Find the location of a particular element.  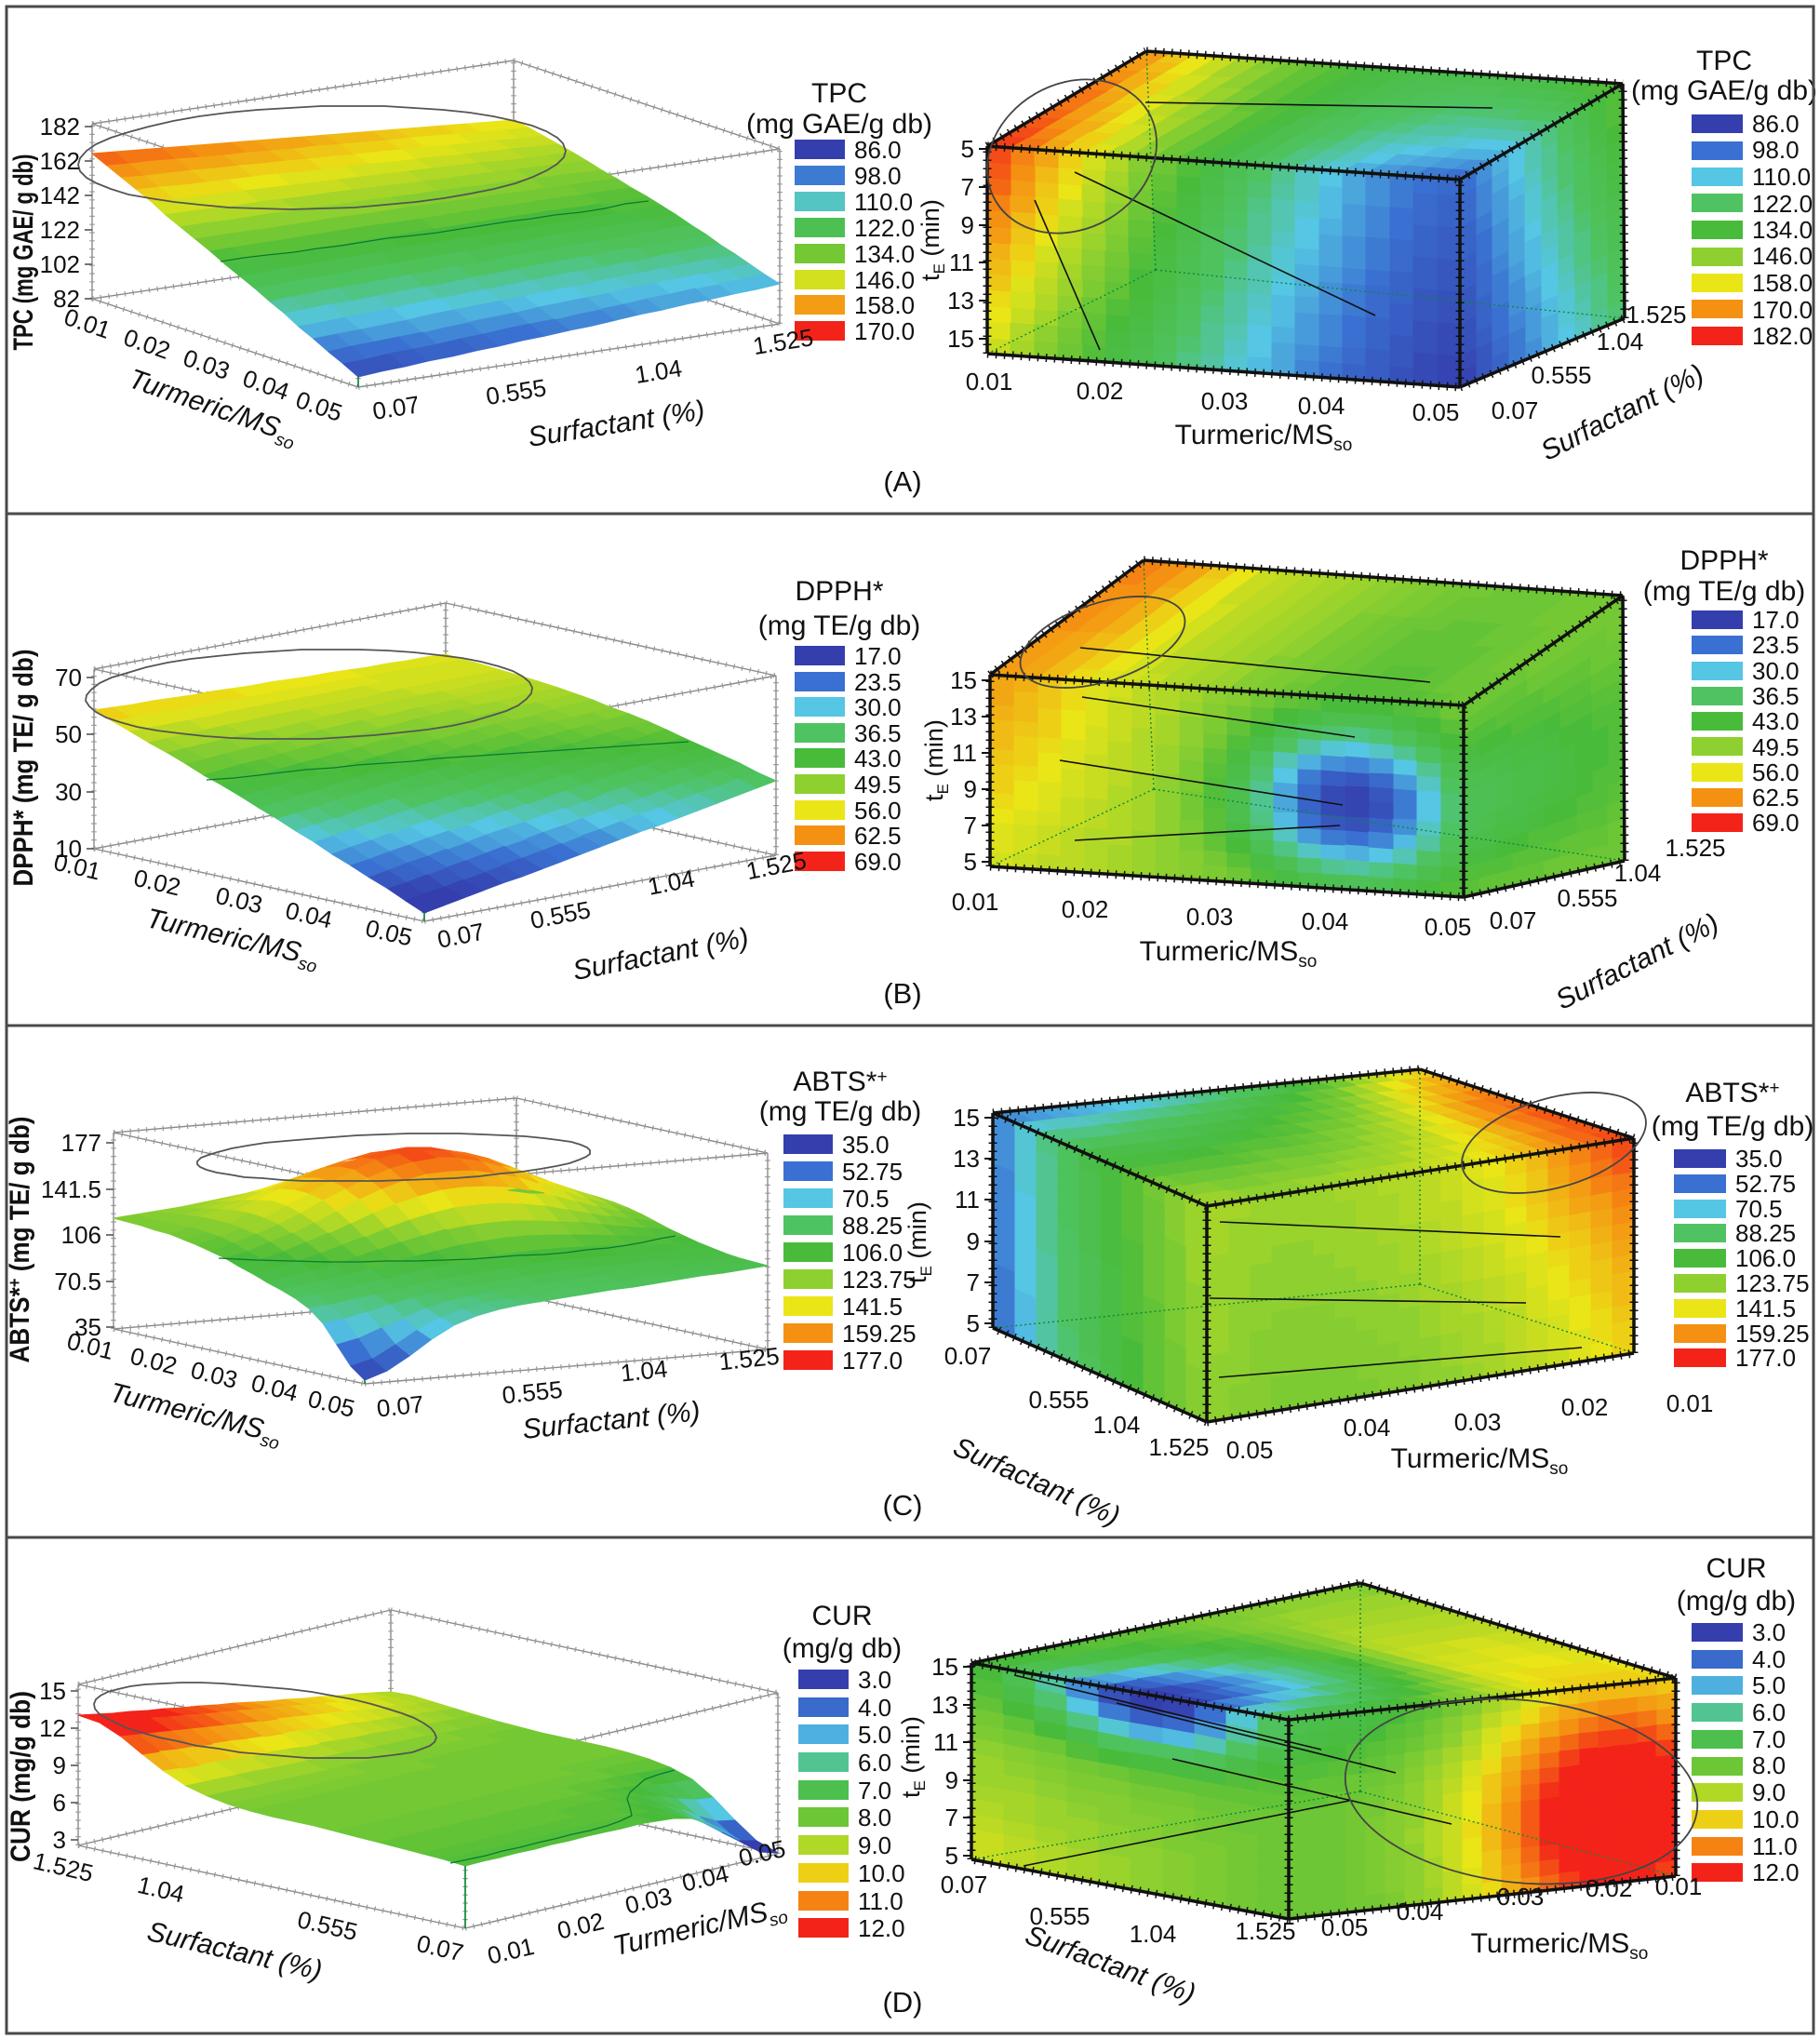

svg-text: 11.0 is located at coordinates (880, 1901).